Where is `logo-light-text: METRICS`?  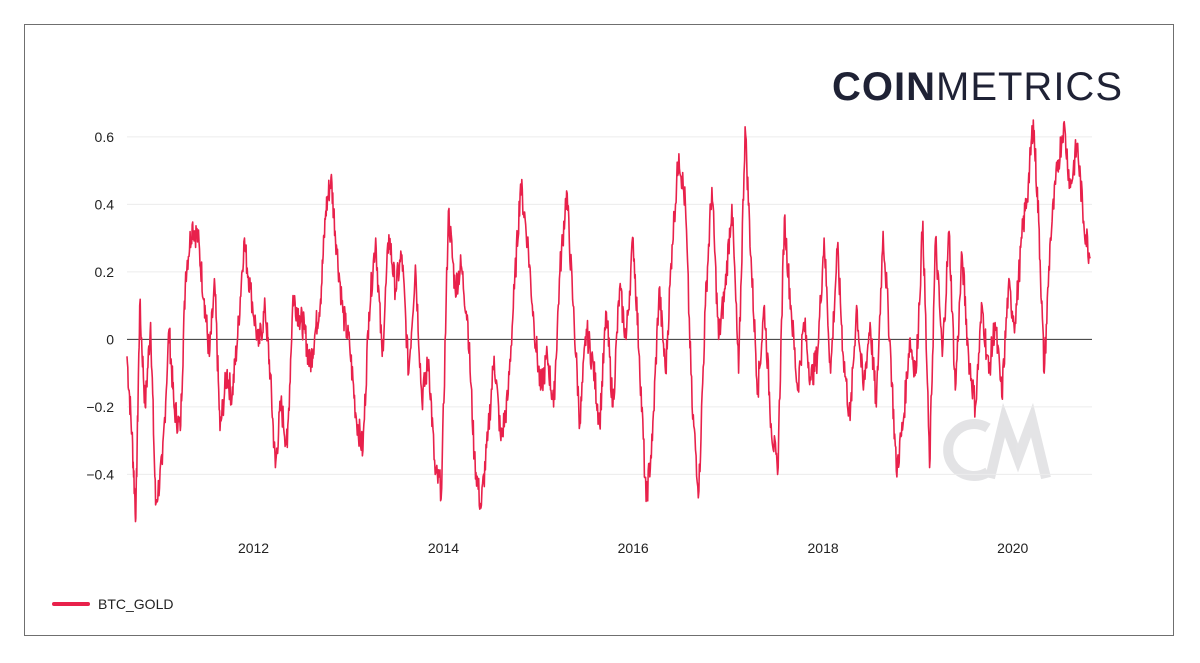
logo-light-text: METRICS is located at coordinates (1029, 87).